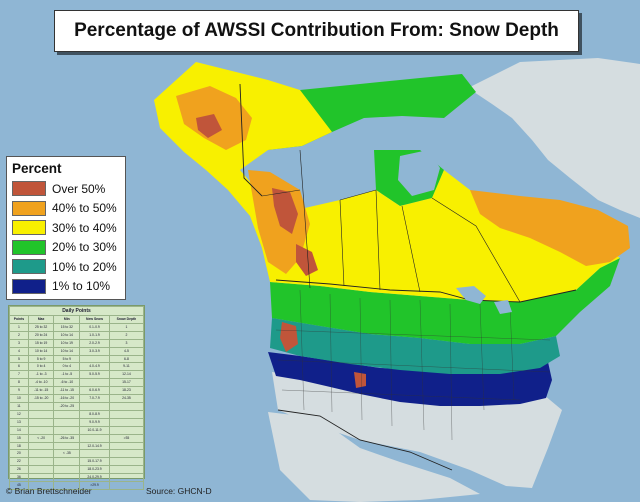 The image size is (640, 502). What do you see at coordinates (77, 351) in the screenshot?
I see `table-row: 4 10 to 14 10 to 14 3.0-3.9 4-5` at bounding box center [77, 351].